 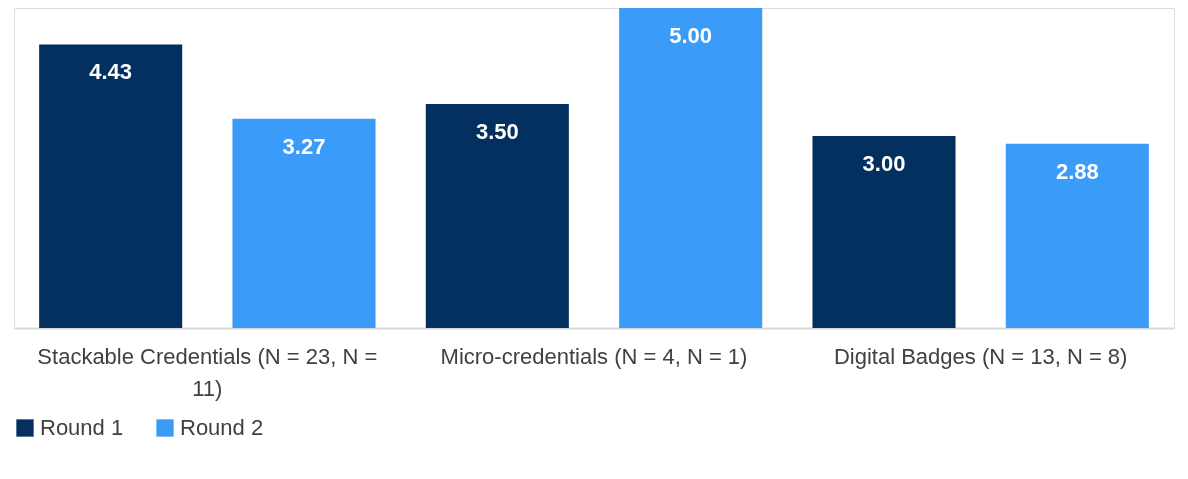 I want to click on data-label: 3.00, so click(x=884, y=163).